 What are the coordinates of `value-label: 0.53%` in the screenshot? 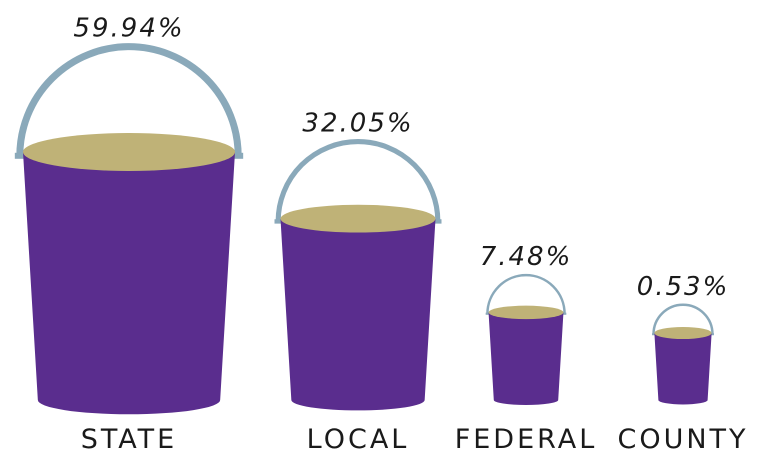 It's located at (683, 287).